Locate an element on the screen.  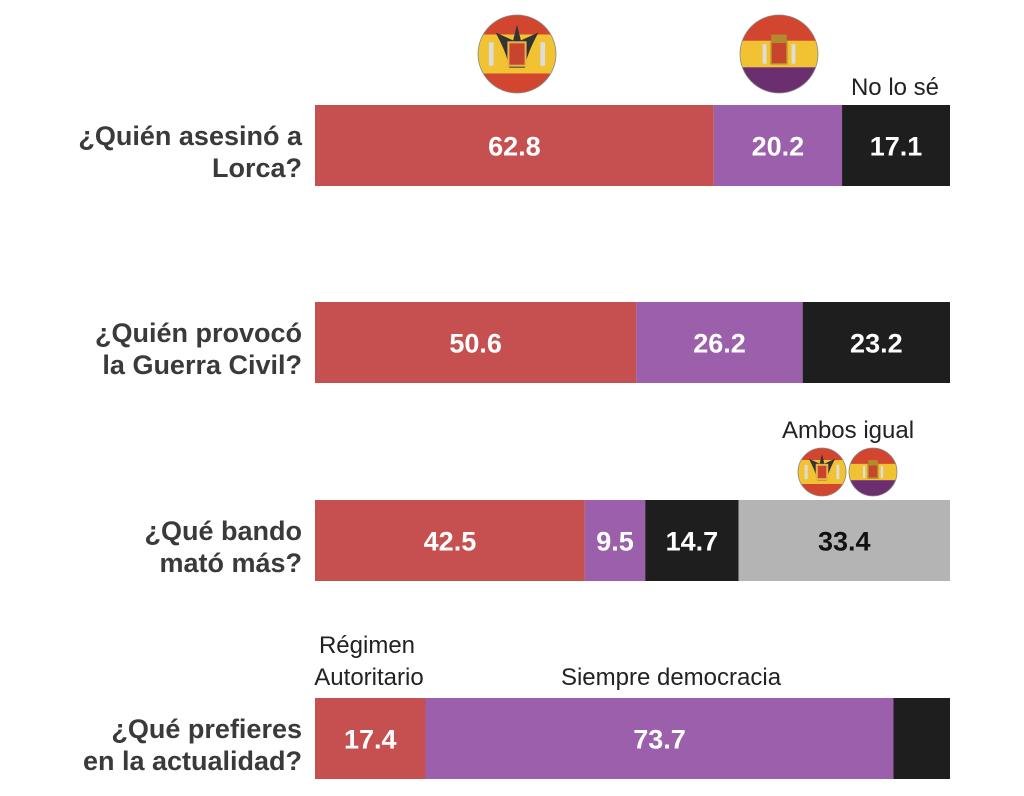
value-label: 9.5 is located at coordinates (615, 542).